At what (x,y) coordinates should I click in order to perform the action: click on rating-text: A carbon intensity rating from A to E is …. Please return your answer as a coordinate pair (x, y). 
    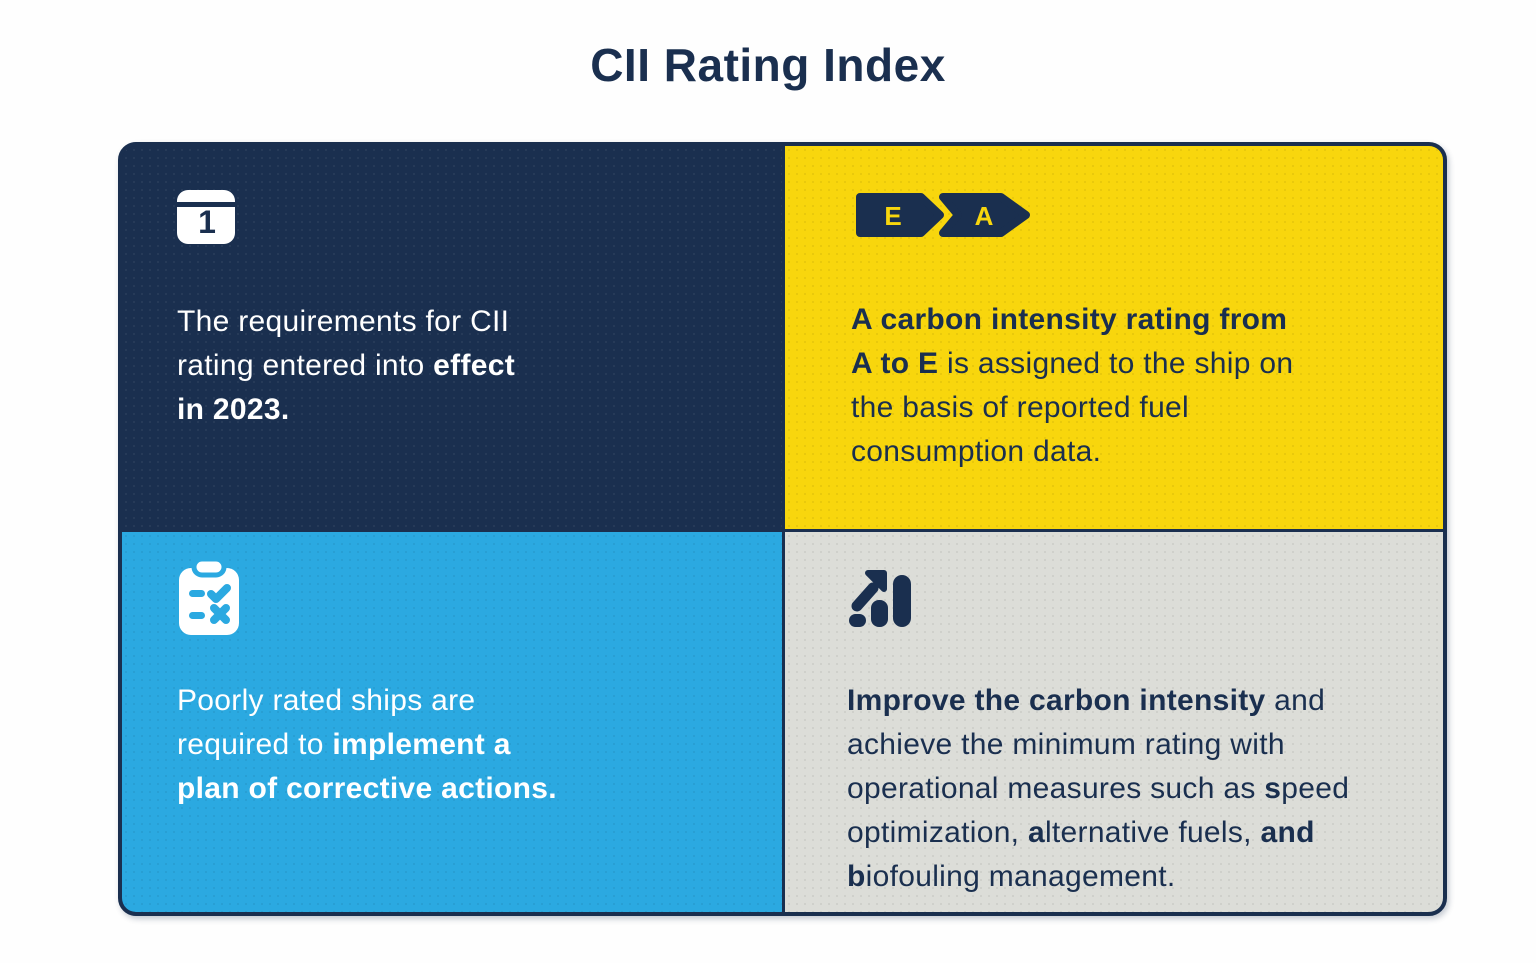
    Looking at the image, I should click on (1072, 385).